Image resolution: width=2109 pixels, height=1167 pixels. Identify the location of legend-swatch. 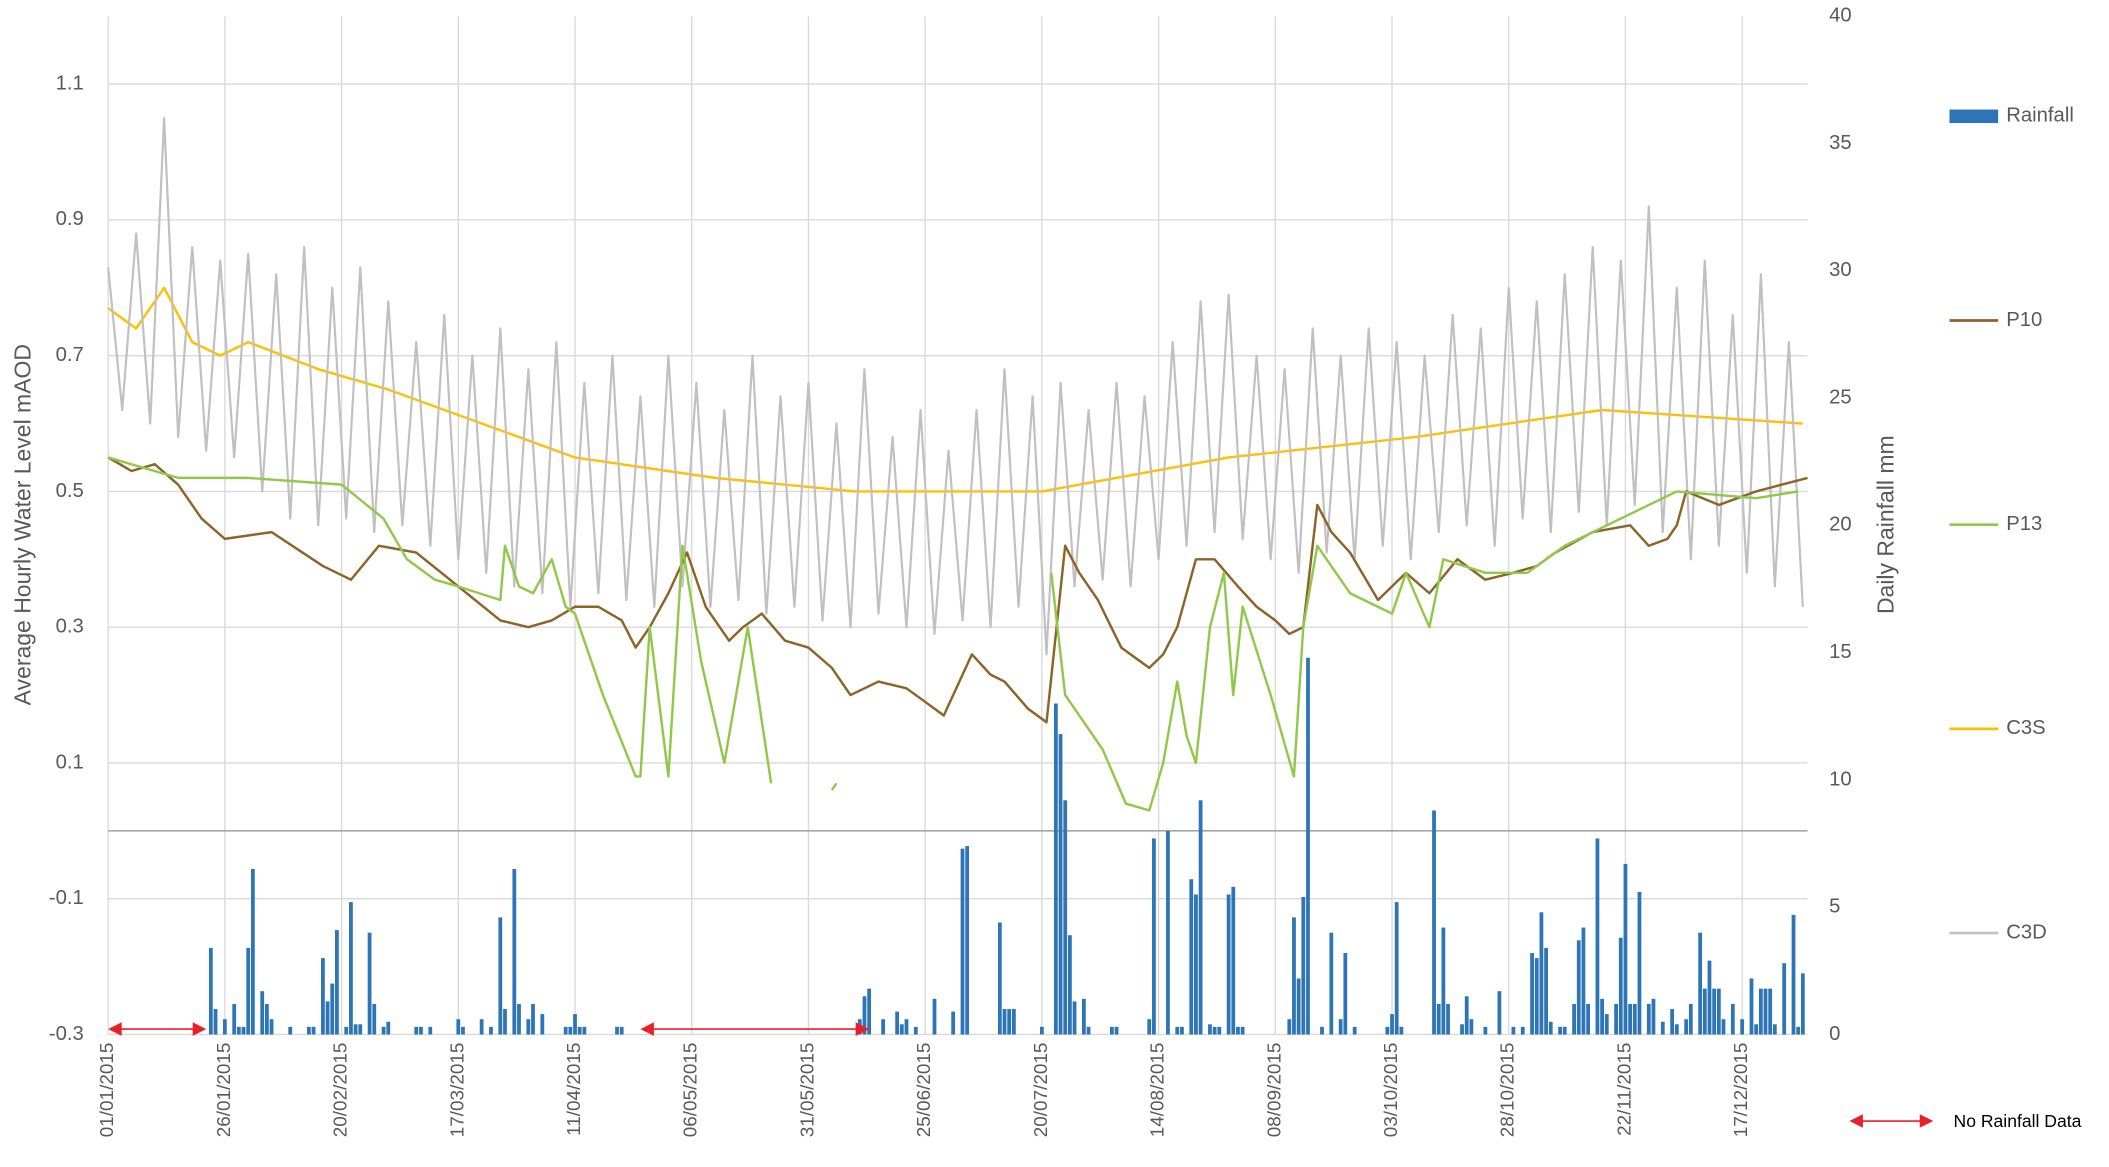
(1974, 116).